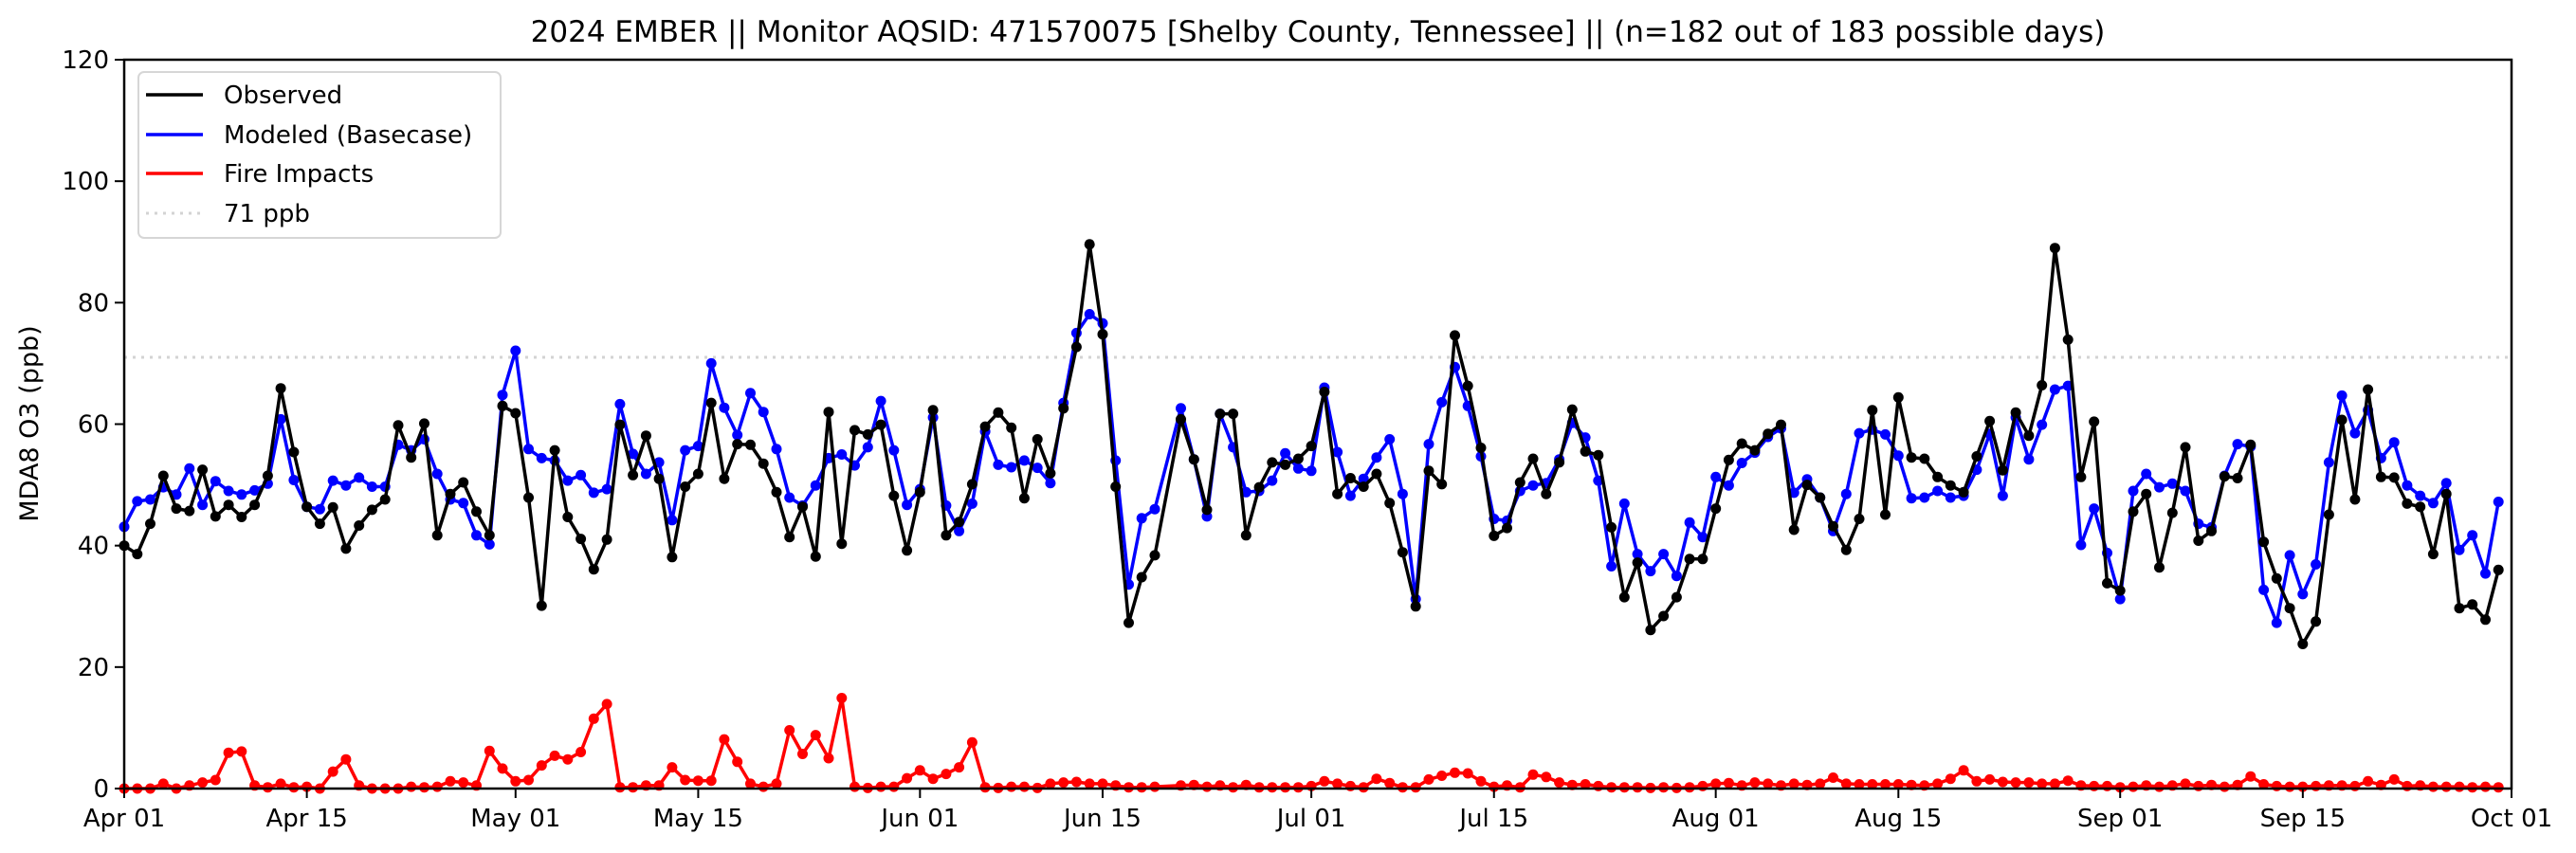 The image size is (2576, 853). Describe the element at coordinates (1310, 819) in the screenshot. I see `x-tick-label: Jul 01` at that location.